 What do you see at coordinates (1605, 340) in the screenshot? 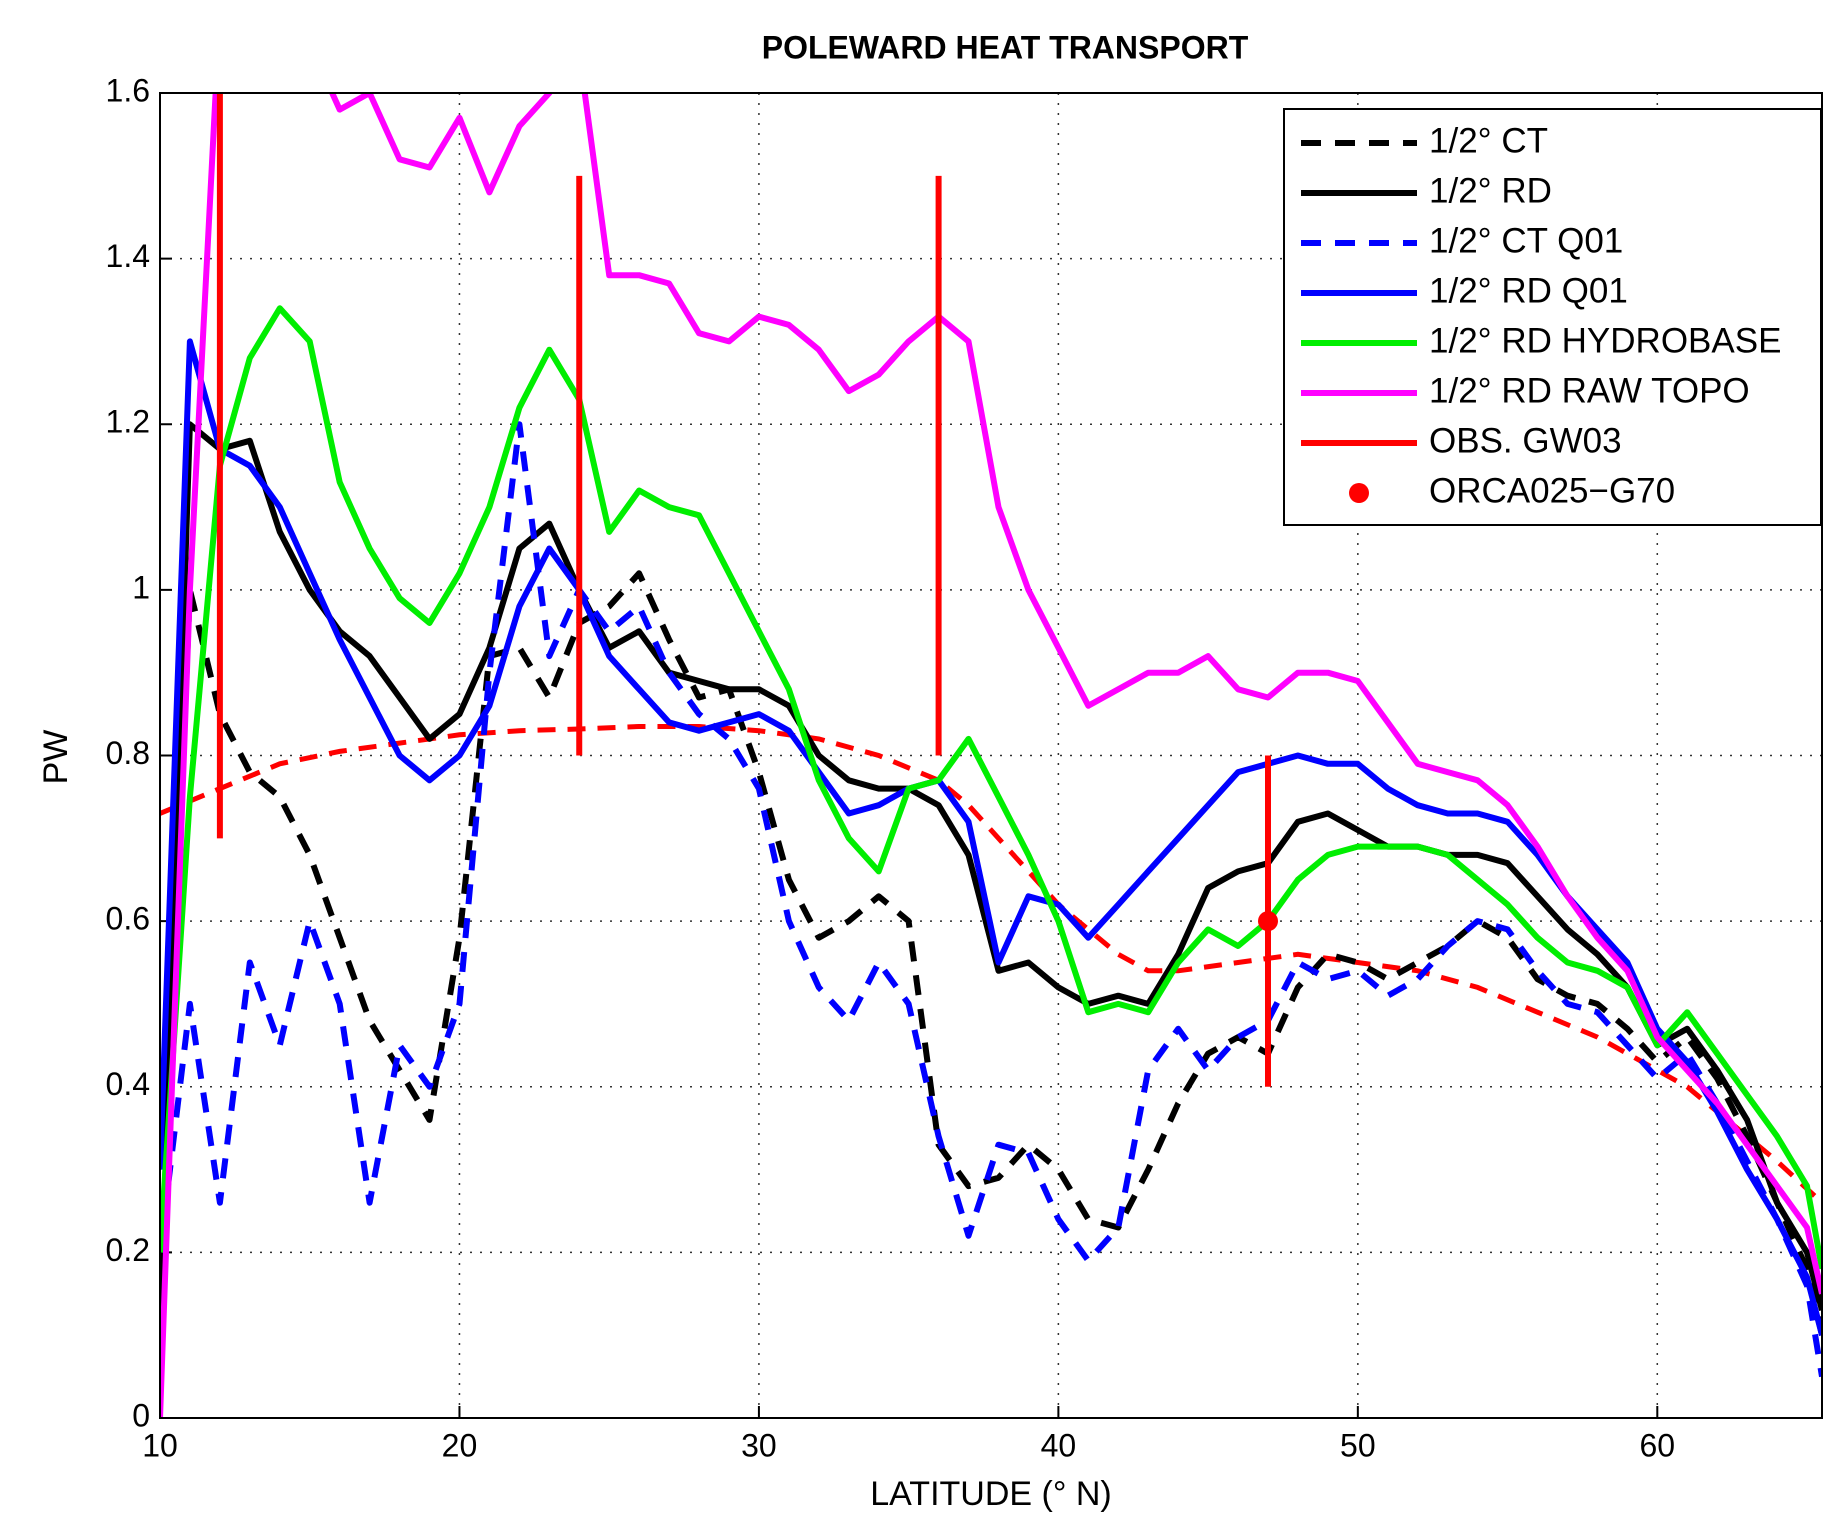
I see `legend-label: 1/2° RD HYDROBASE` at bounding box center [1605, 340].